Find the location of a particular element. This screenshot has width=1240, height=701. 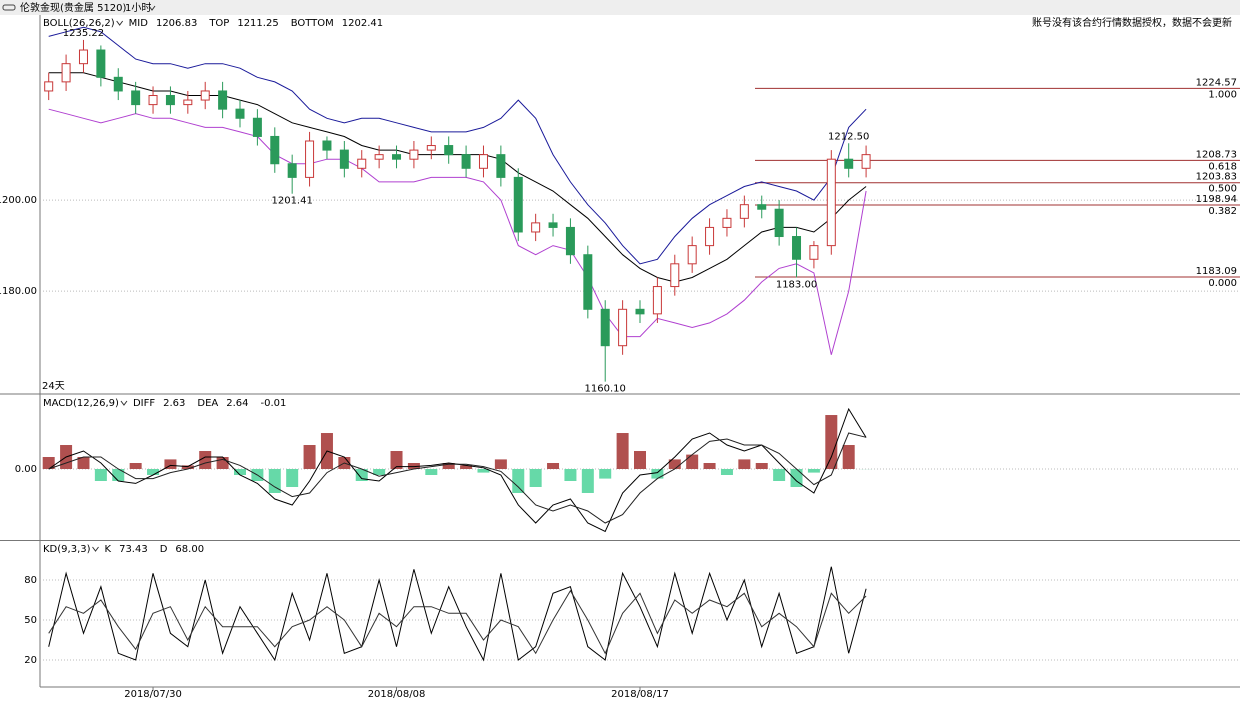

indicator-name: KD(9,3,3) is located at coordinates (67, 549).